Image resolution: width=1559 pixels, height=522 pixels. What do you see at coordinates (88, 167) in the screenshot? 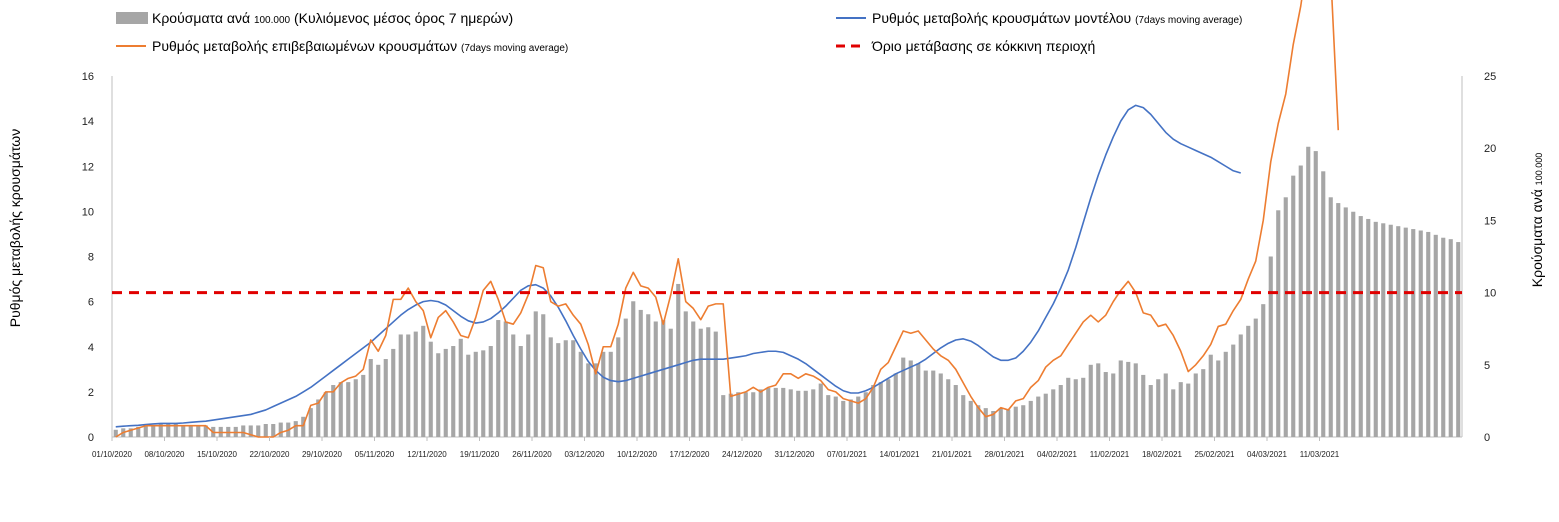
I see `left-tick-label: 12` at bounding box center [88, 167].